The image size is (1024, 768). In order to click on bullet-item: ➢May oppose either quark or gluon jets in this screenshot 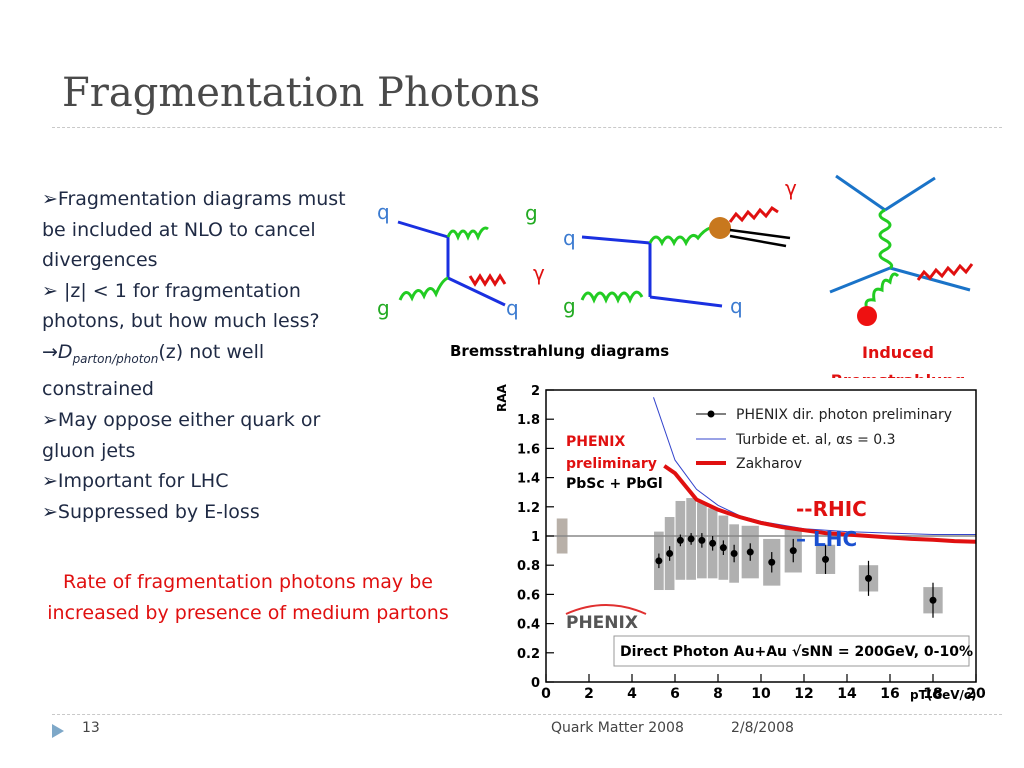, I will do `click(181, 435)`.